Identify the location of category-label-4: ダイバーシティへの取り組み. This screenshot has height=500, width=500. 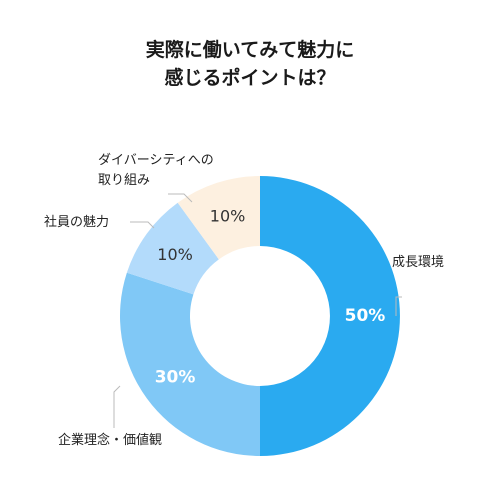
(156, 170).